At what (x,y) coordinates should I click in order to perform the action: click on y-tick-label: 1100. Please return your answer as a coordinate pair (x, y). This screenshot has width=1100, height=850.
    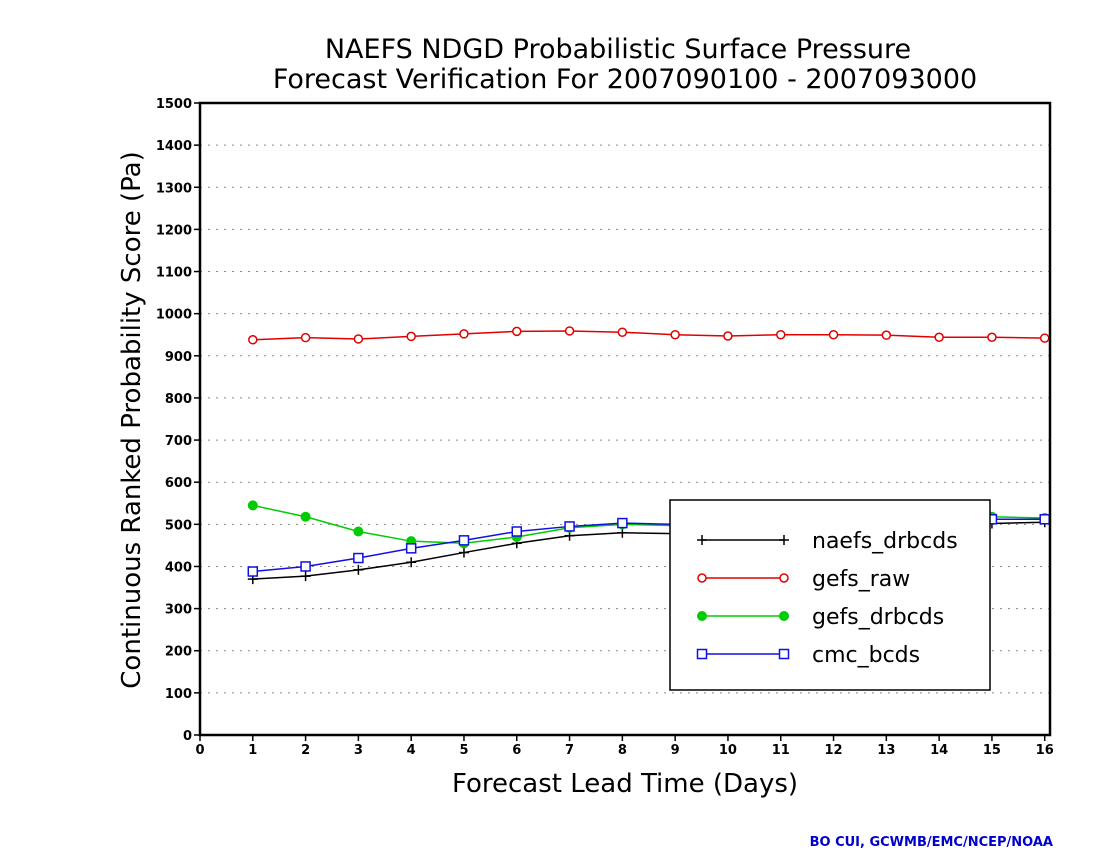
    Looking at the image, I should click on (174, 273).